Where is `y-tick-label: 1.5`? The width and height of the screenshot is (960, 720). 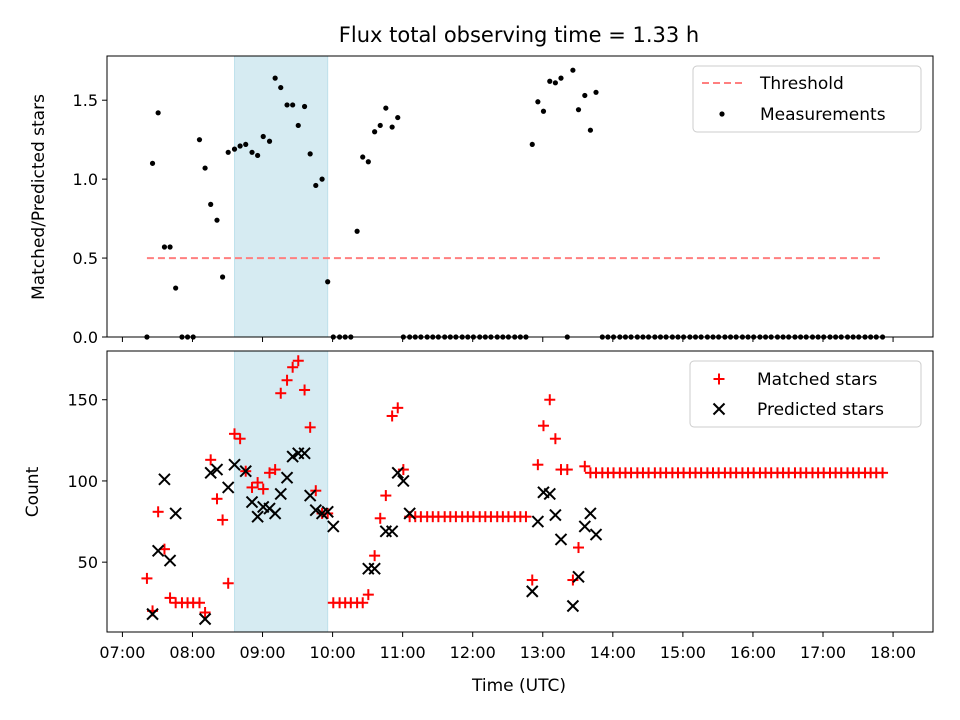
y-tick-label: 1.5 is located at coordinates (85, 100).